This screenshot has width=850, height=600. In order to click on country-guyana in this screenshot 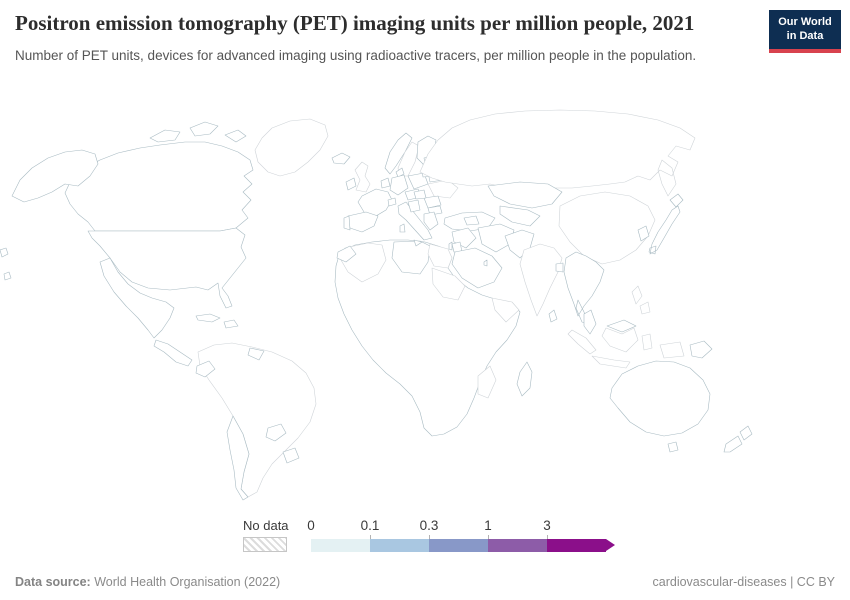, I will do `click(256, 354)`.